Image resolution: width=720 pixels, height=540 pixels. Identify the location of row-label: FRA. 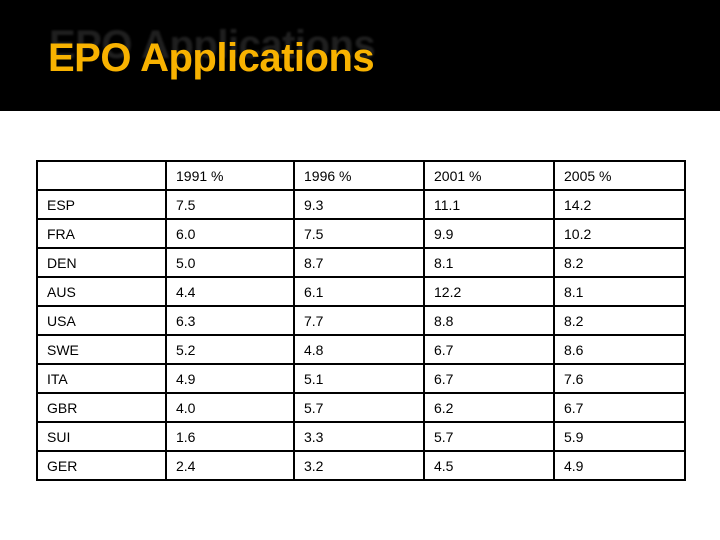
(101, 233).